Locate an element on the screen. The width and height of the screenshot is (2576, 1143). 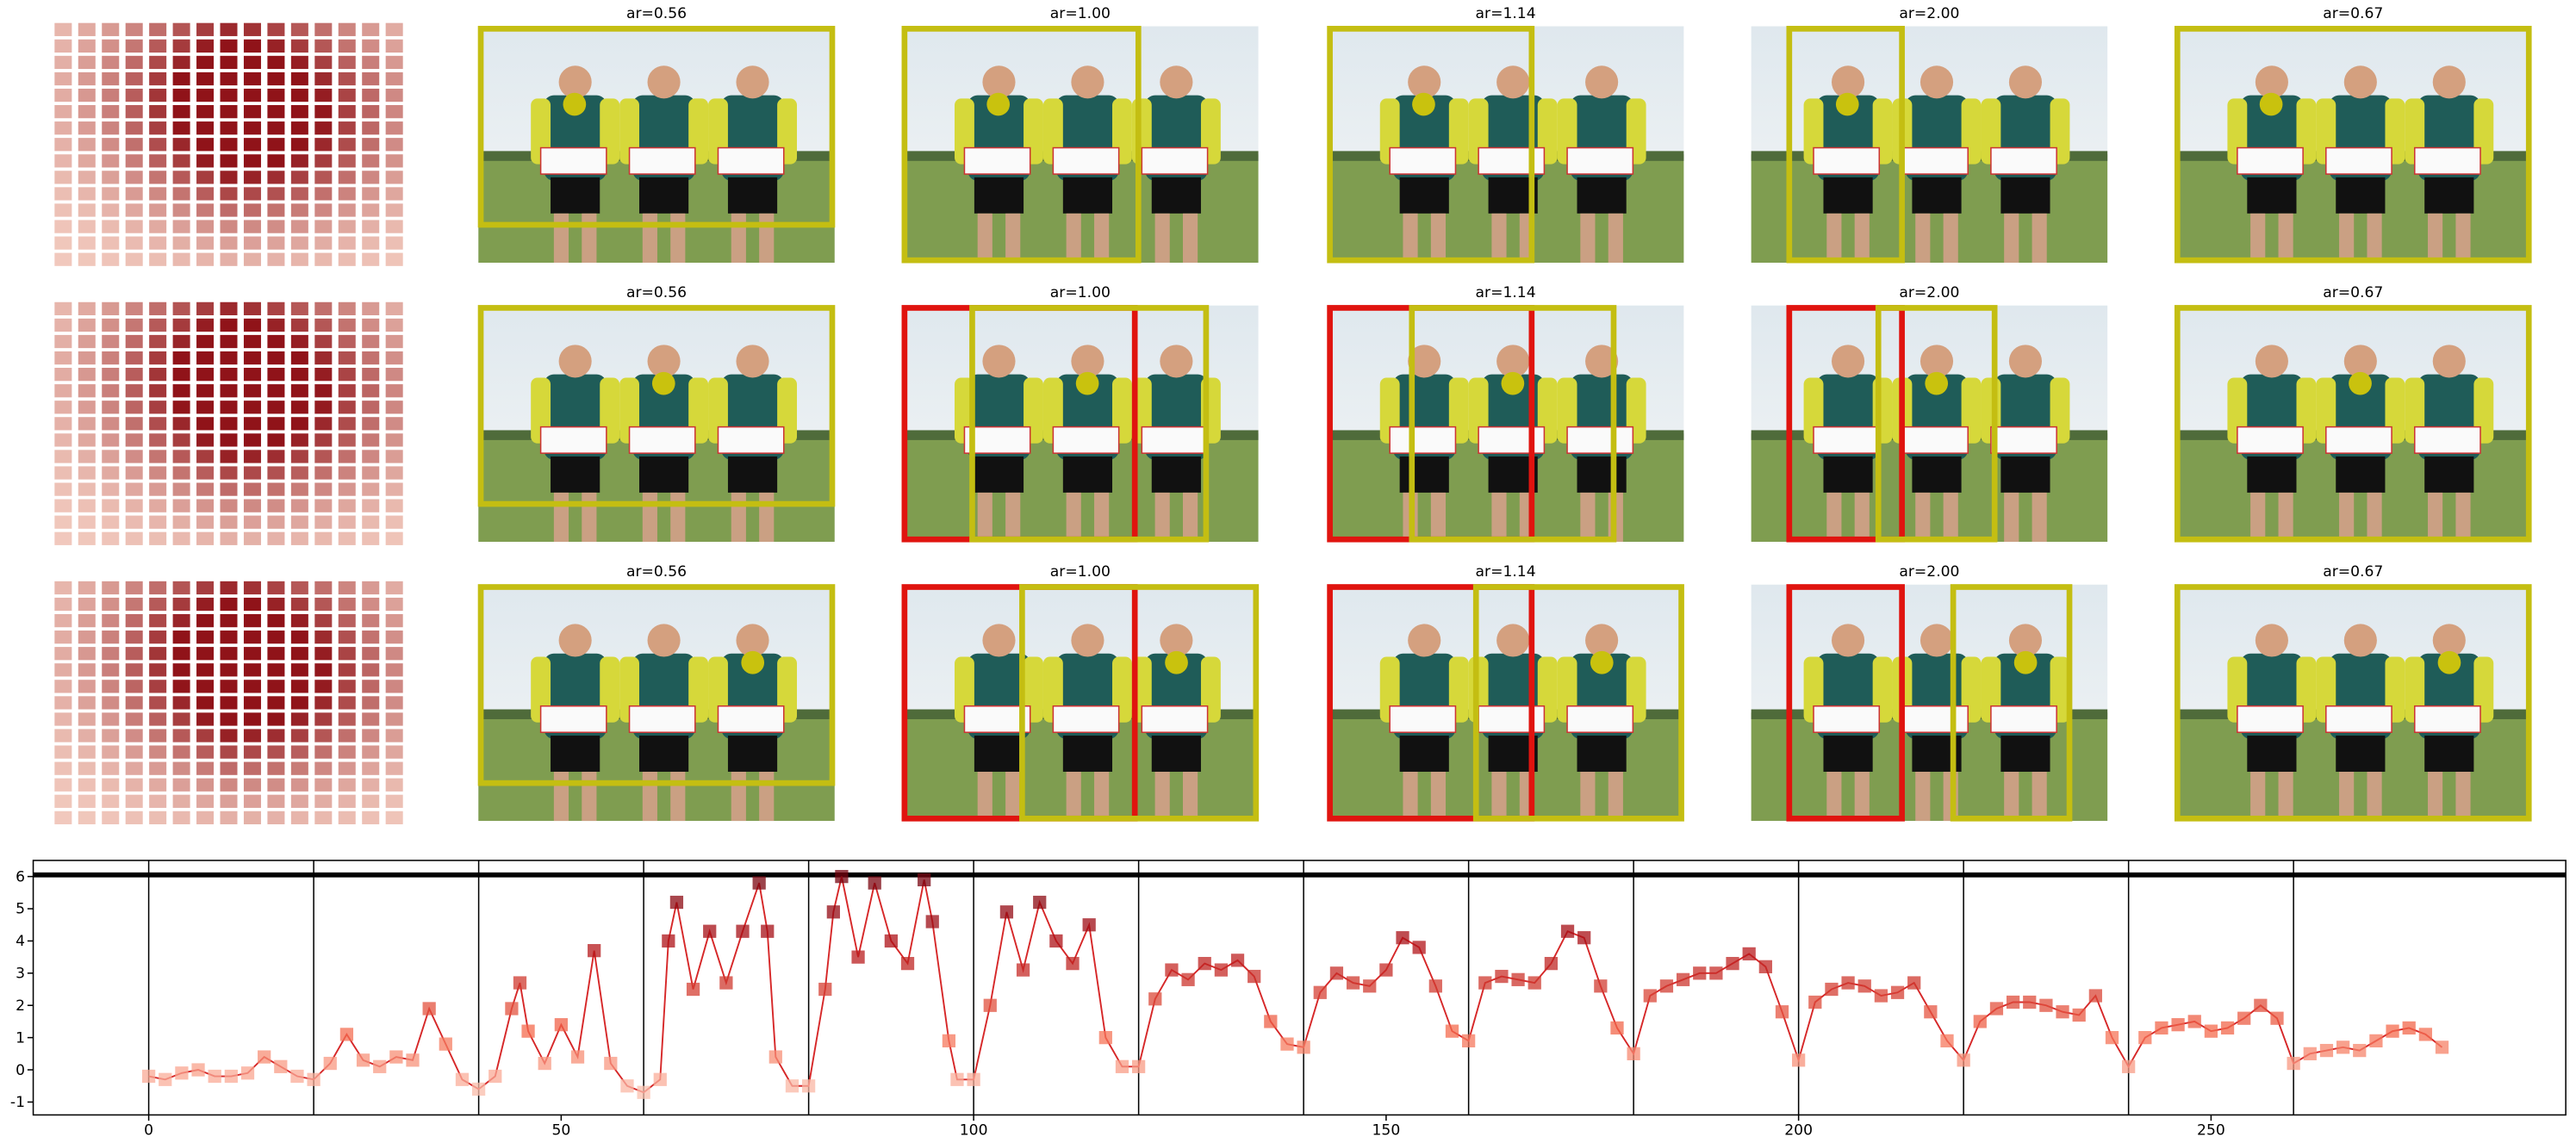
point-marker is located at coordinates (1937, 383).